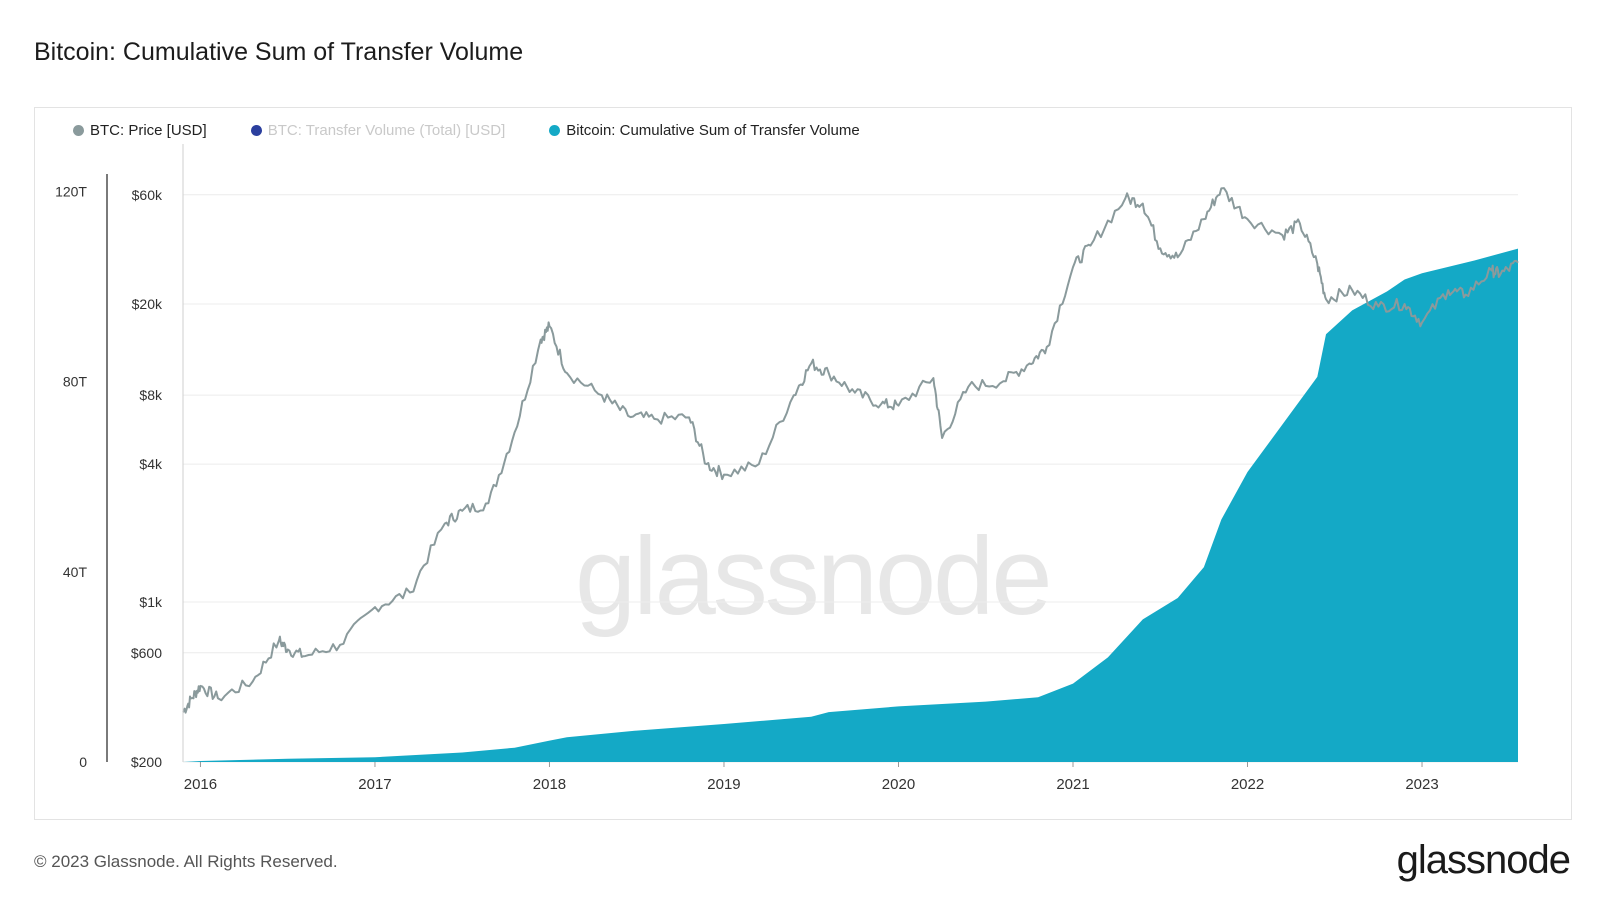 Image resolution: width=1600 pixels, height=900 pixels. What do you see at coordinates (256, 130) in the screenshot?
I see `legend-transfer-volume-dot-icon` at bounding box center [256, 130].